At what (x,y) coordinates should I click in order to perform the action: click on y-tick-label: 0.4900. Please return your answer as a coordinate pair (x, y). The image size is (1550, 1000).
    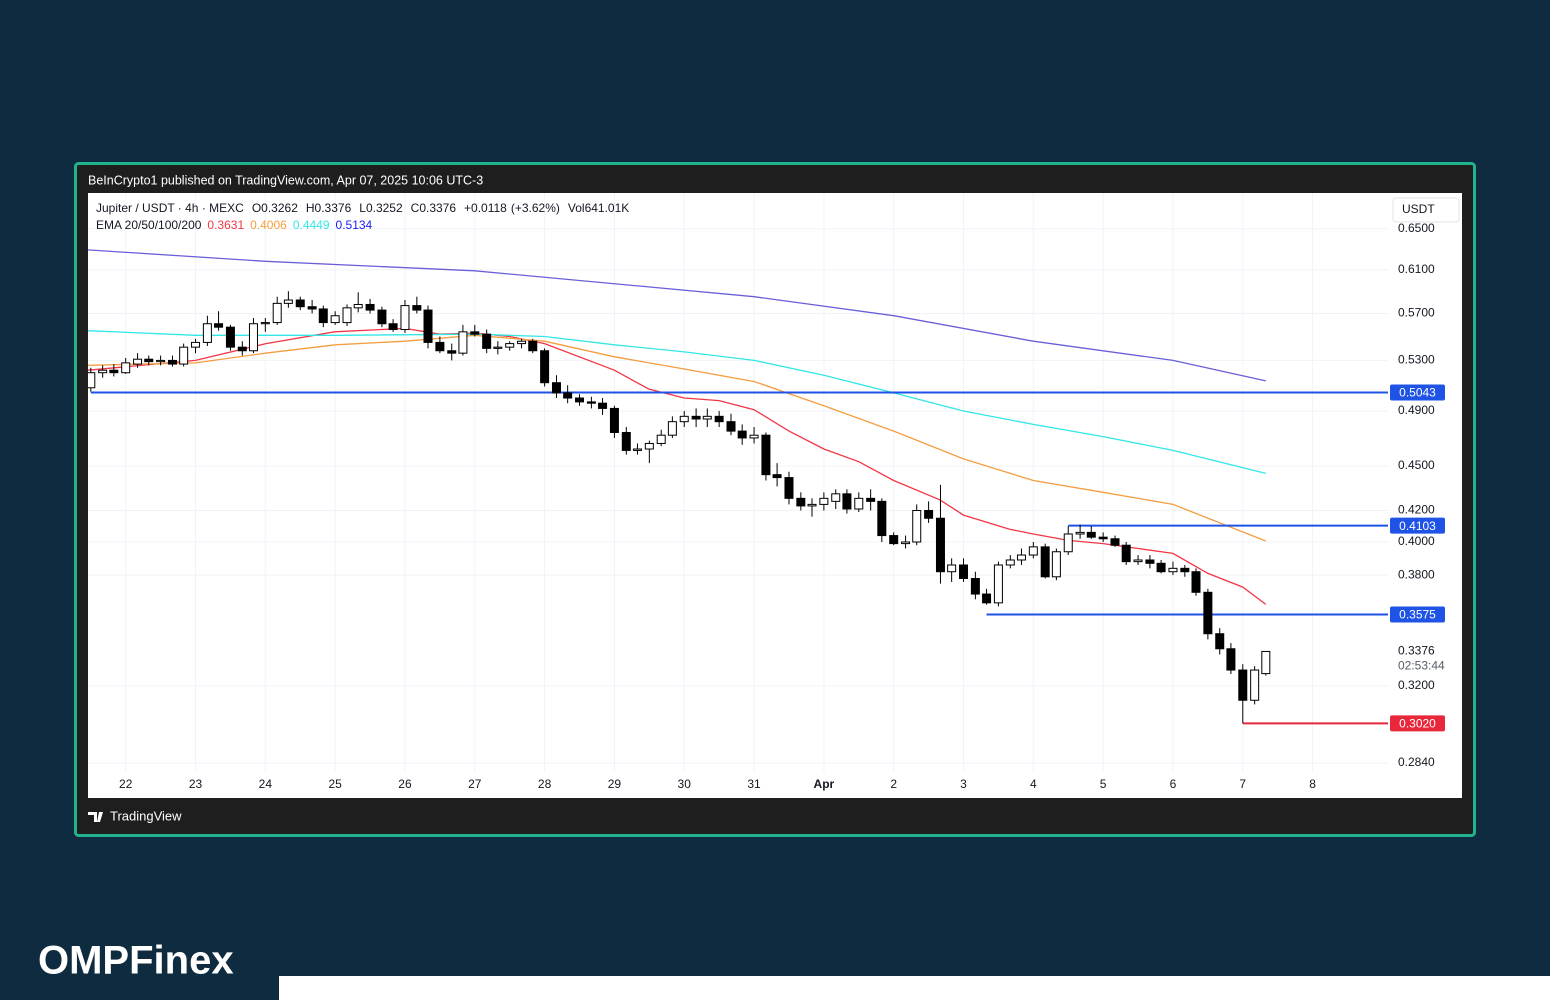
    Looking at the image, I should click on (1416, 410).